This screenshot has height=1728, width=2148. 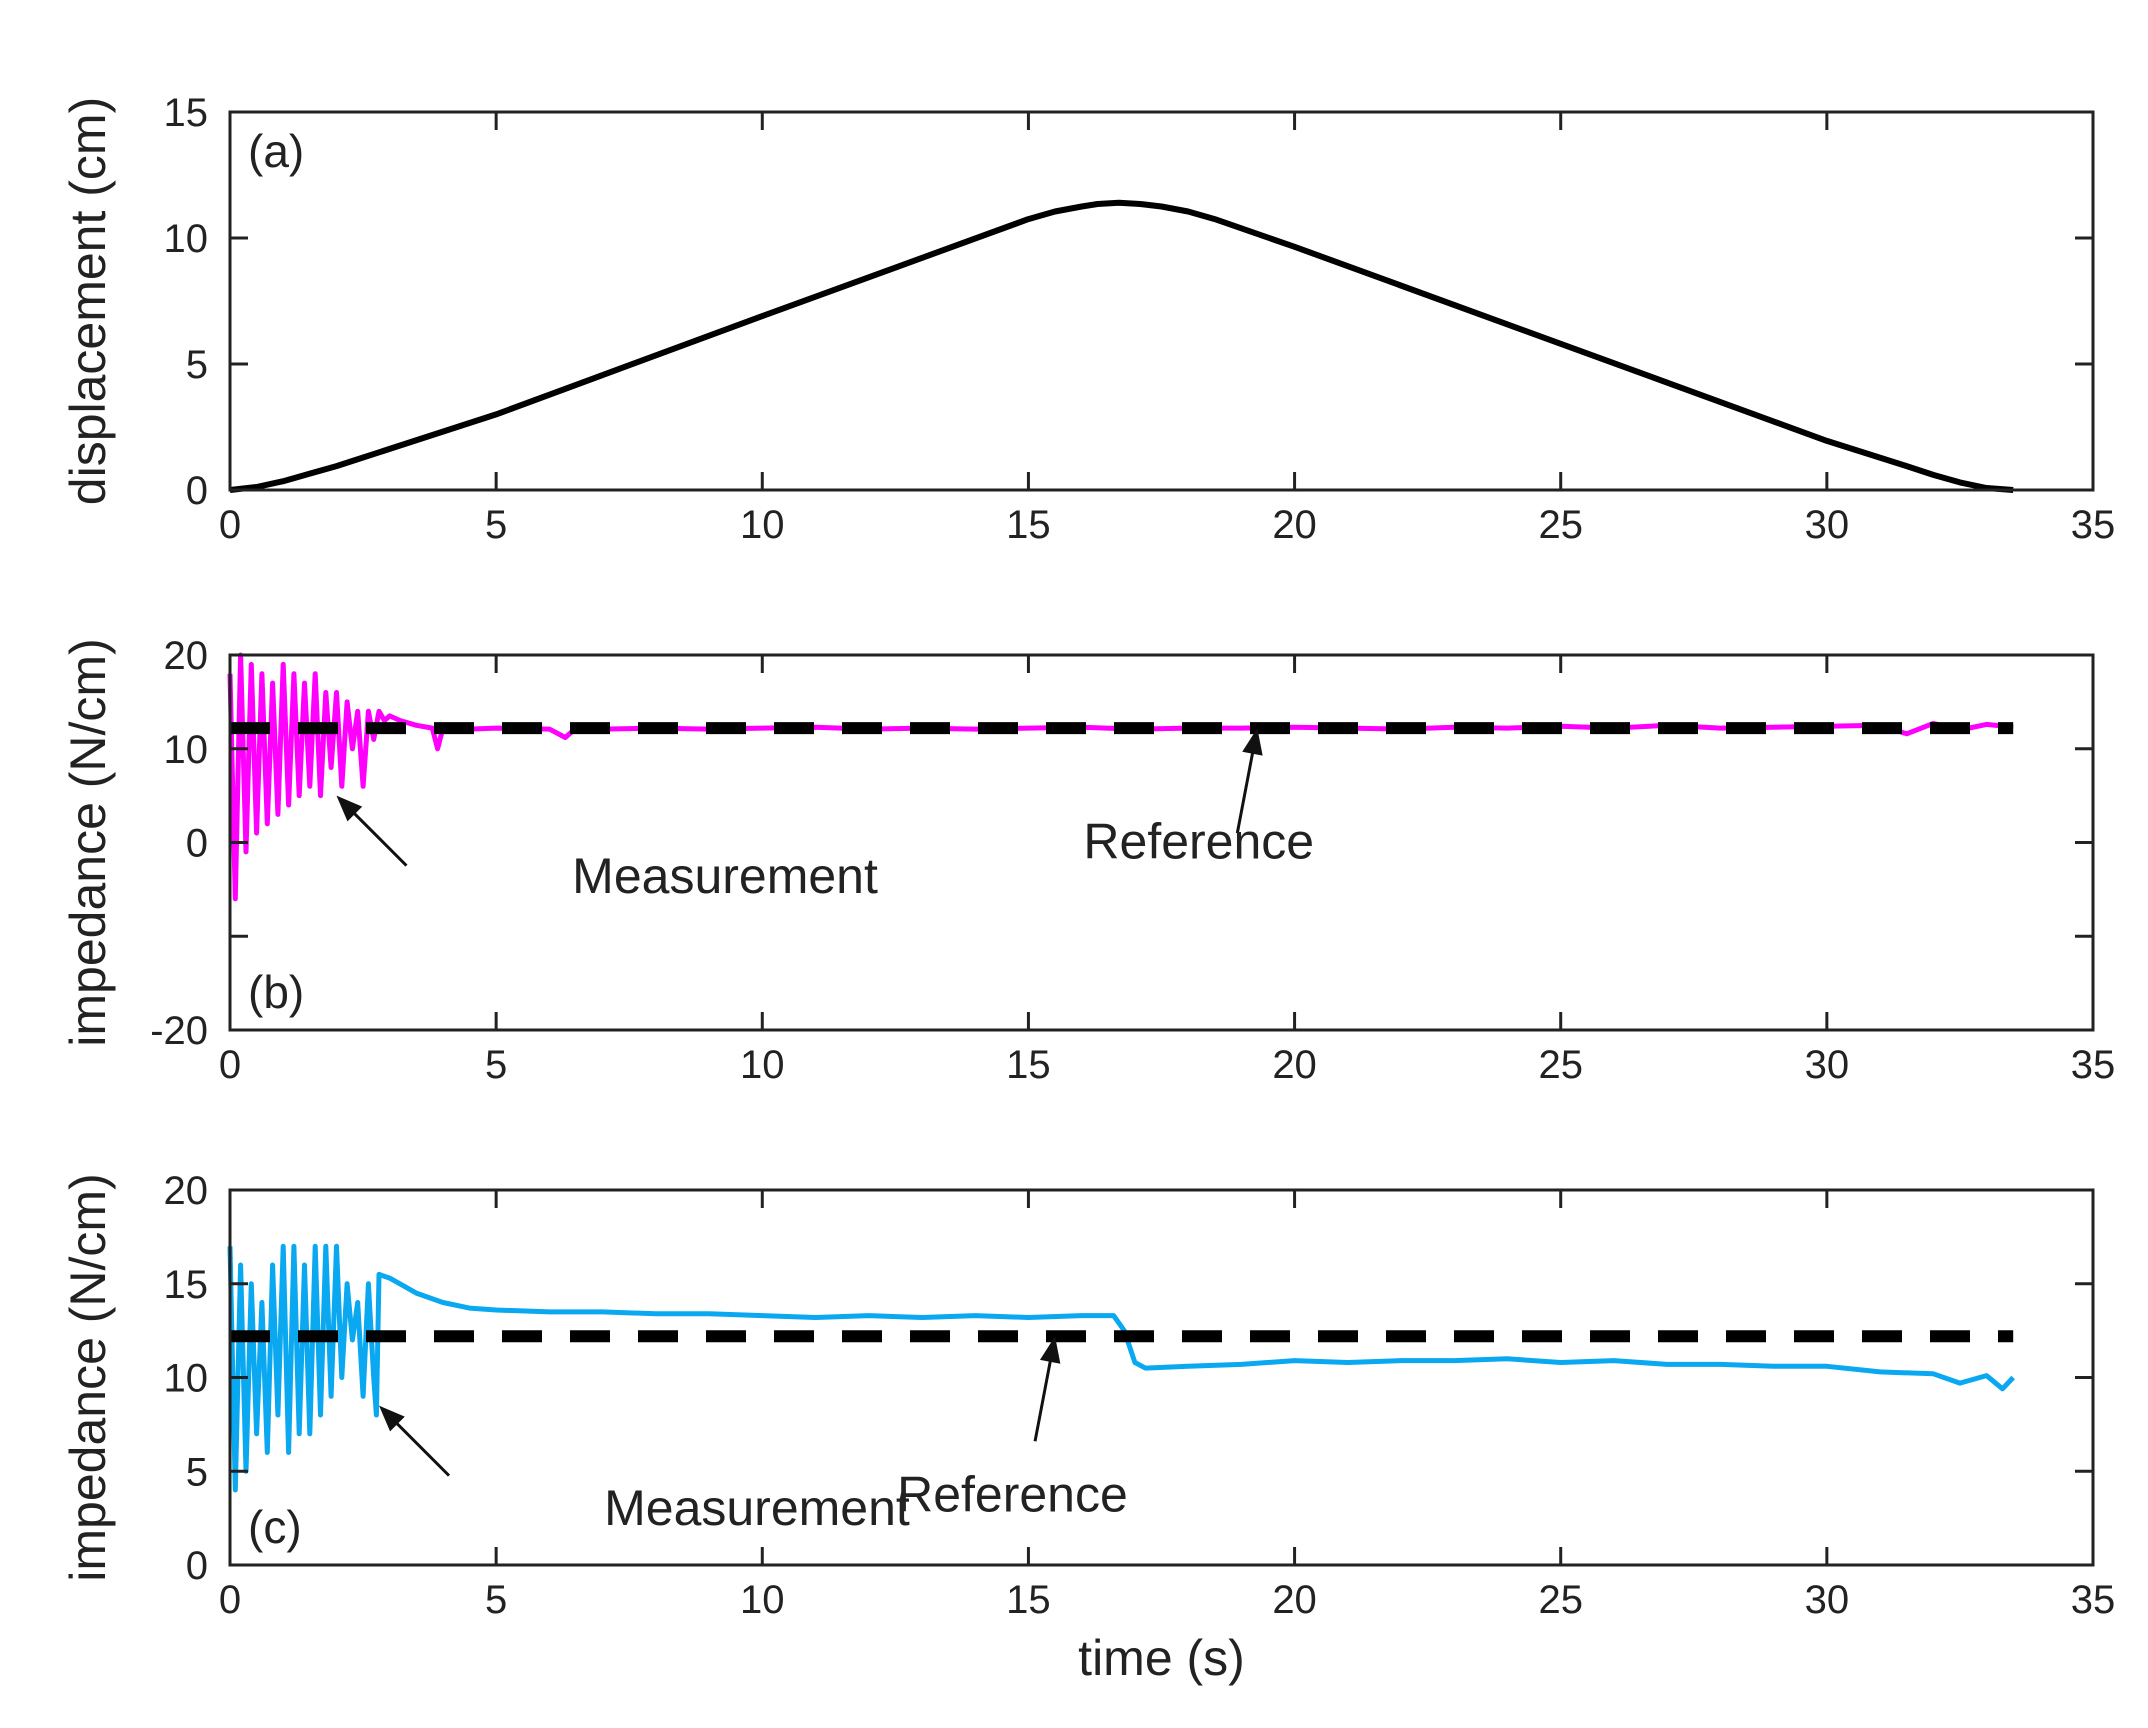 I want to click on series-measurement-line, so click(x=1121, y=1368).